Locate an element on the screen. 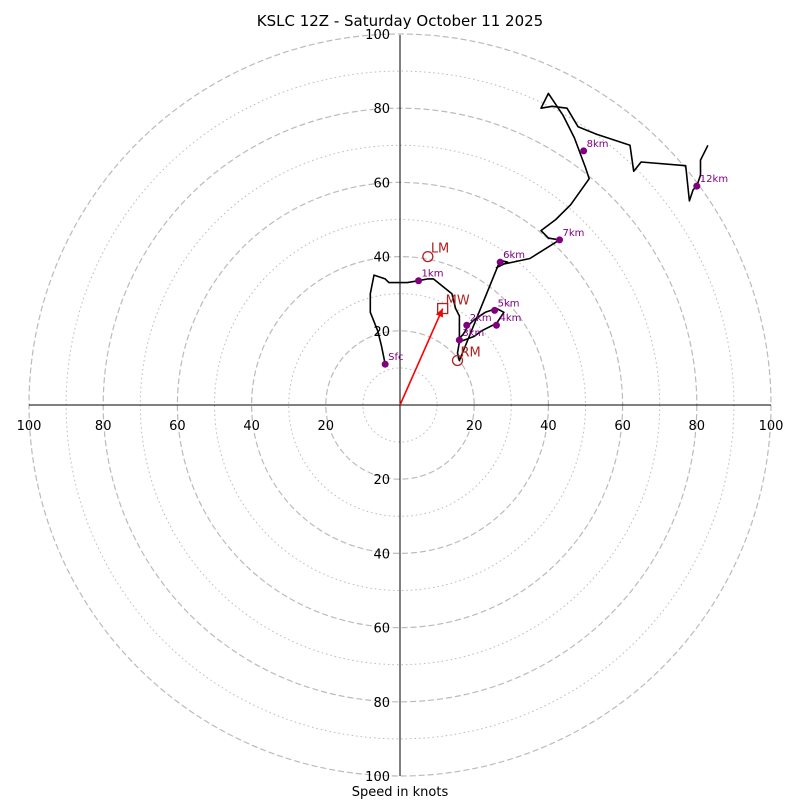 The width and height of the screenshot is (800, 800). hodograph-trace is located at coordinates (539, 228).